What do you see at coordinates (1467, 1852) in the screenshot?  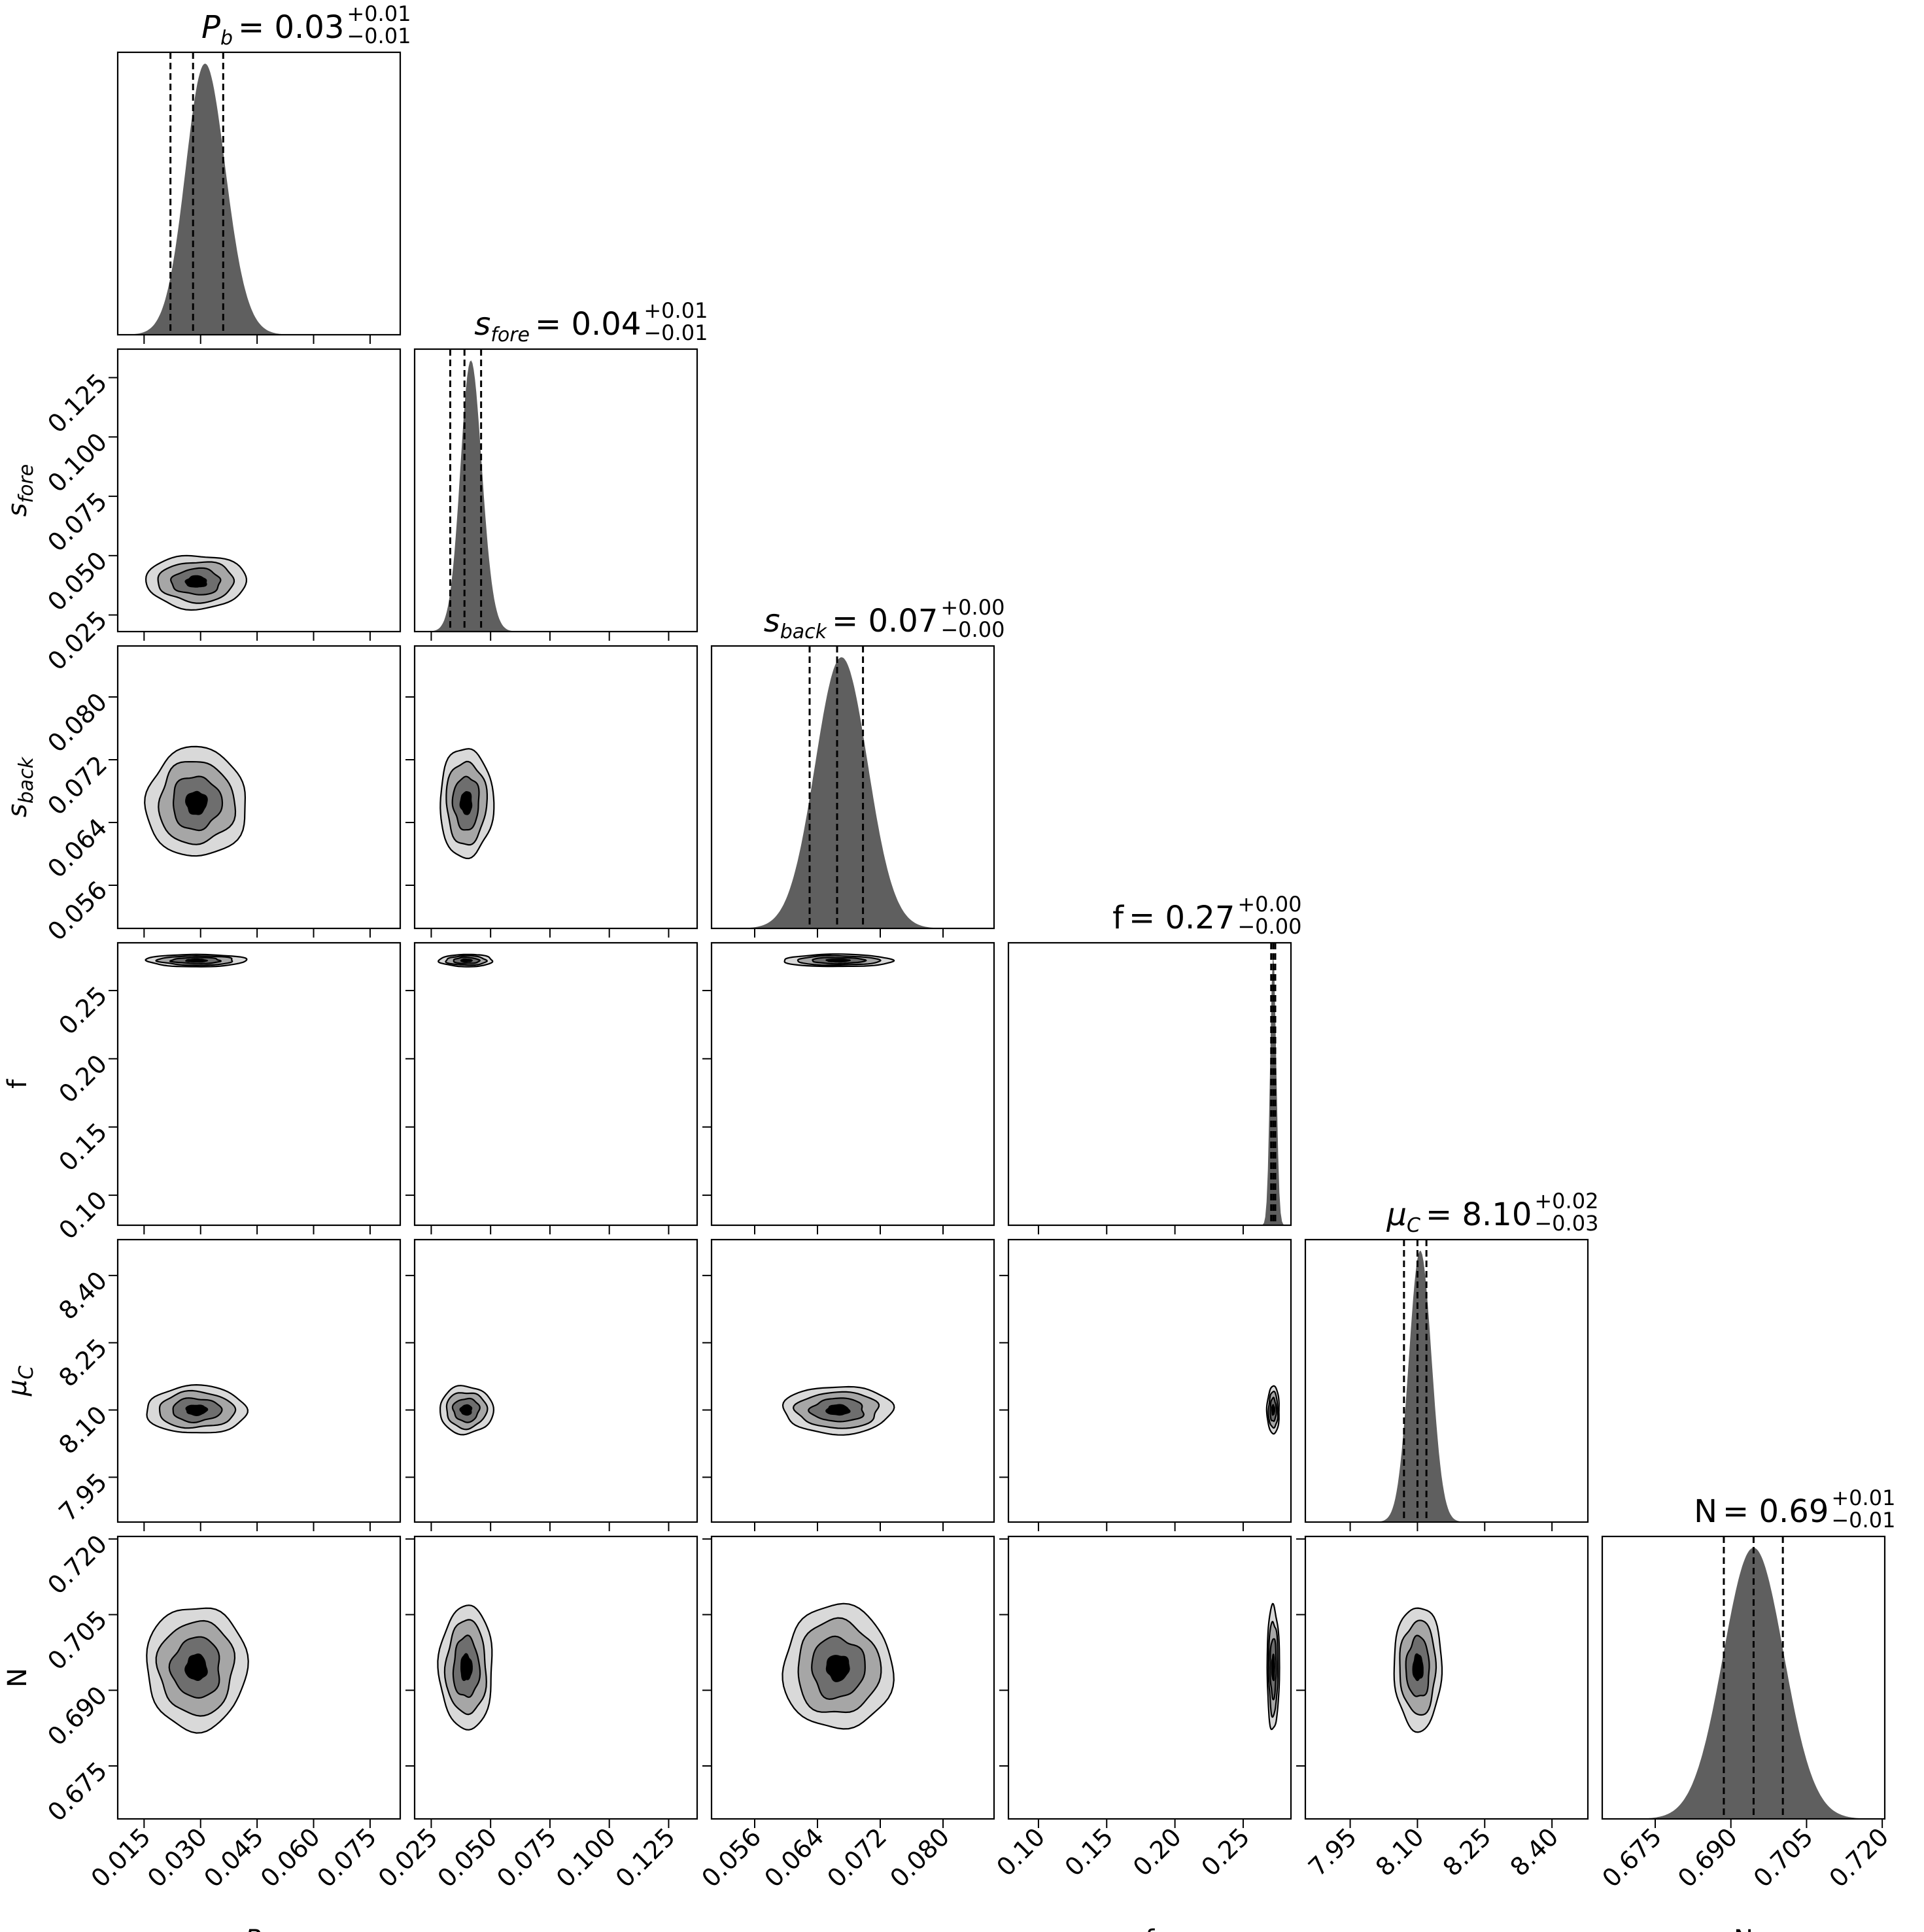 I see `x-tick-label: 8.25` at bounding box center [1467, 1852].